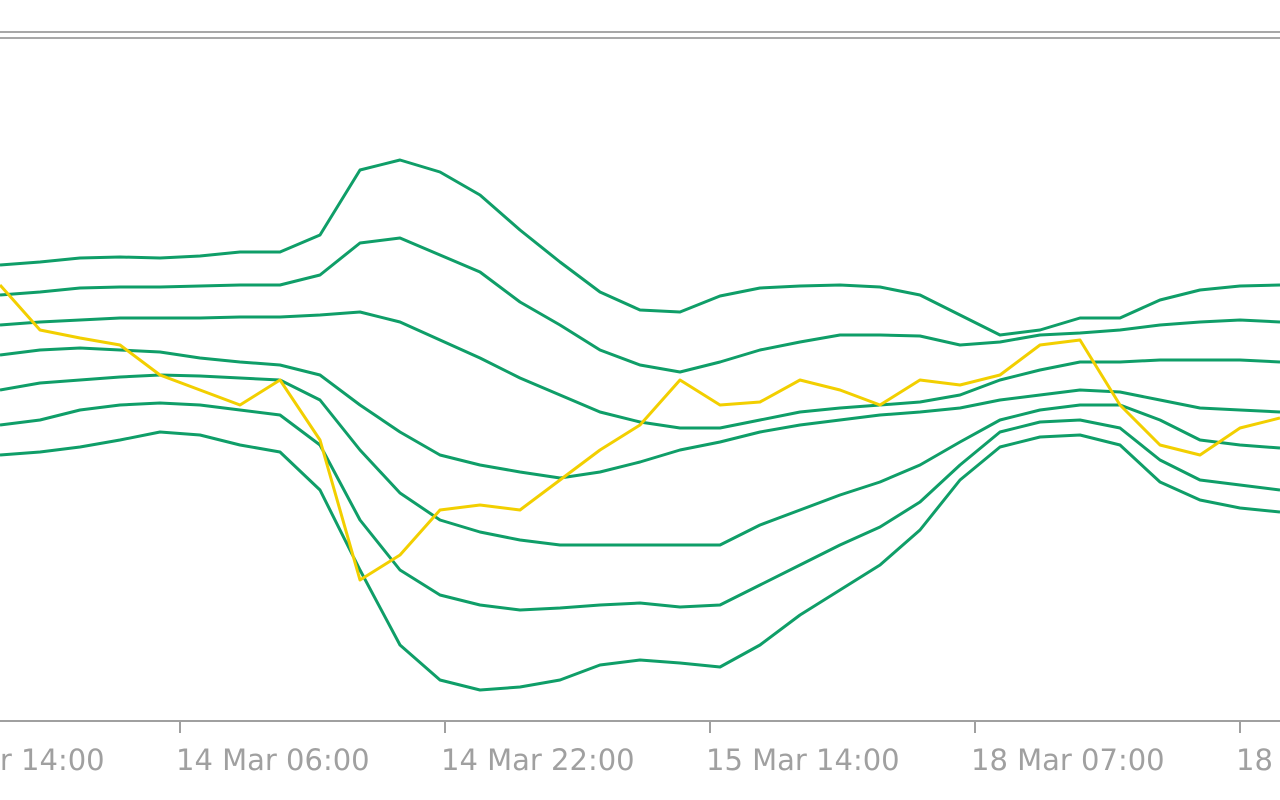 Image resolution: width=1280 pixels, height=800 pixels. Describe the element at coordinates (1068, 760) in the screenshot. I see `x-tick-label: 18 Mar 07:00` at that location.